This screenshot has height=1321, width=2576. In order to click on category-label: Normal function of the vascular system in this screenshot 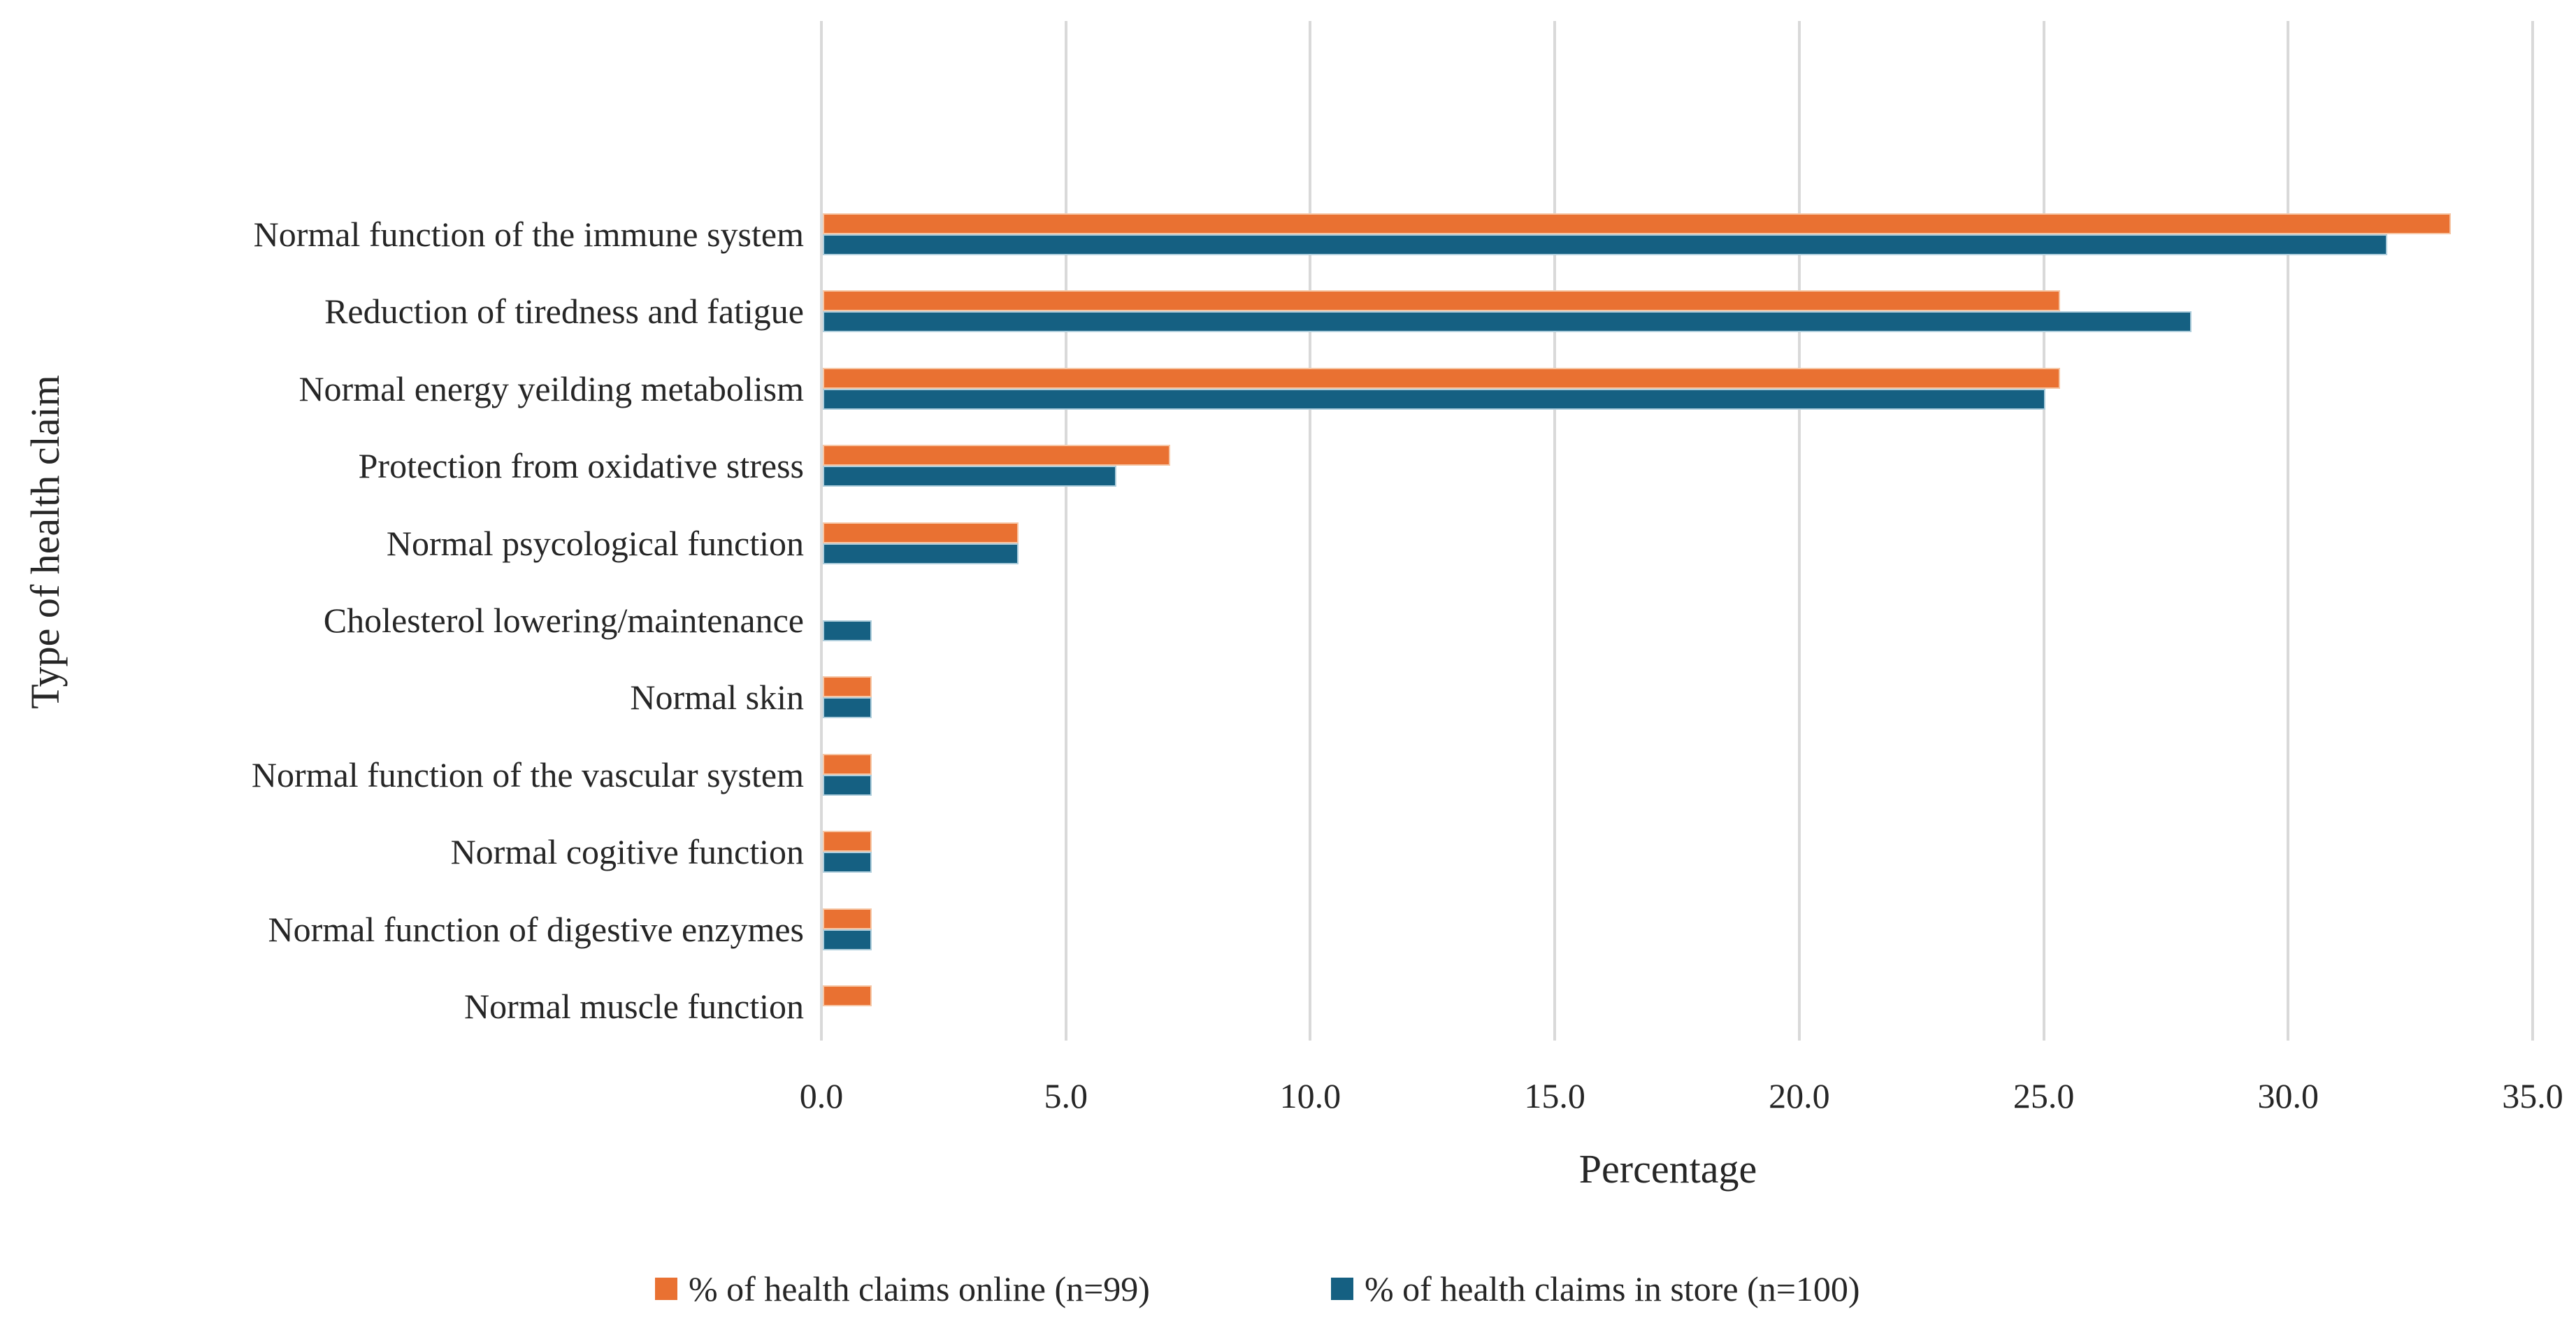, I will do `click(527, 774)`.